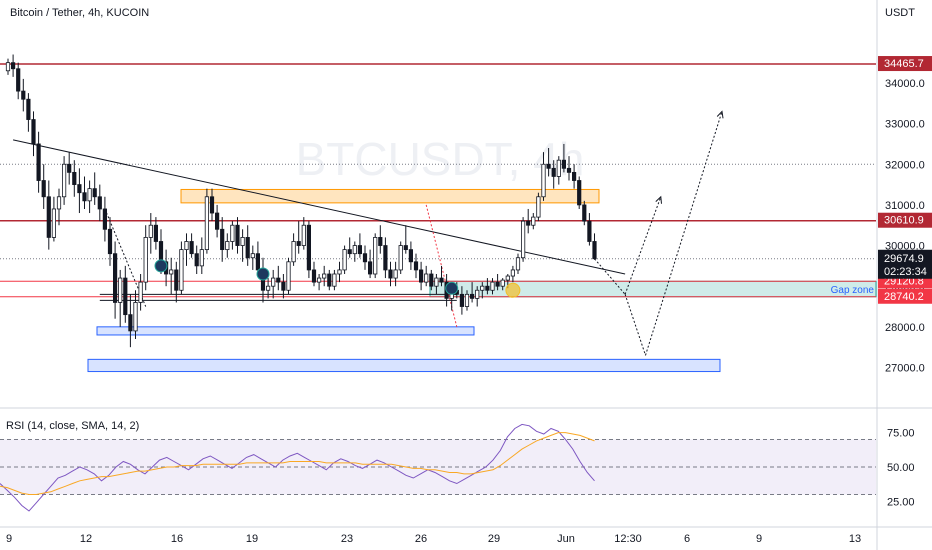 This screenshot has width=932, height=550. What do you see at coordinates (297, 467) in the screenshot?
I see `rsi-series-rsi` at bounding box center [297, 467].